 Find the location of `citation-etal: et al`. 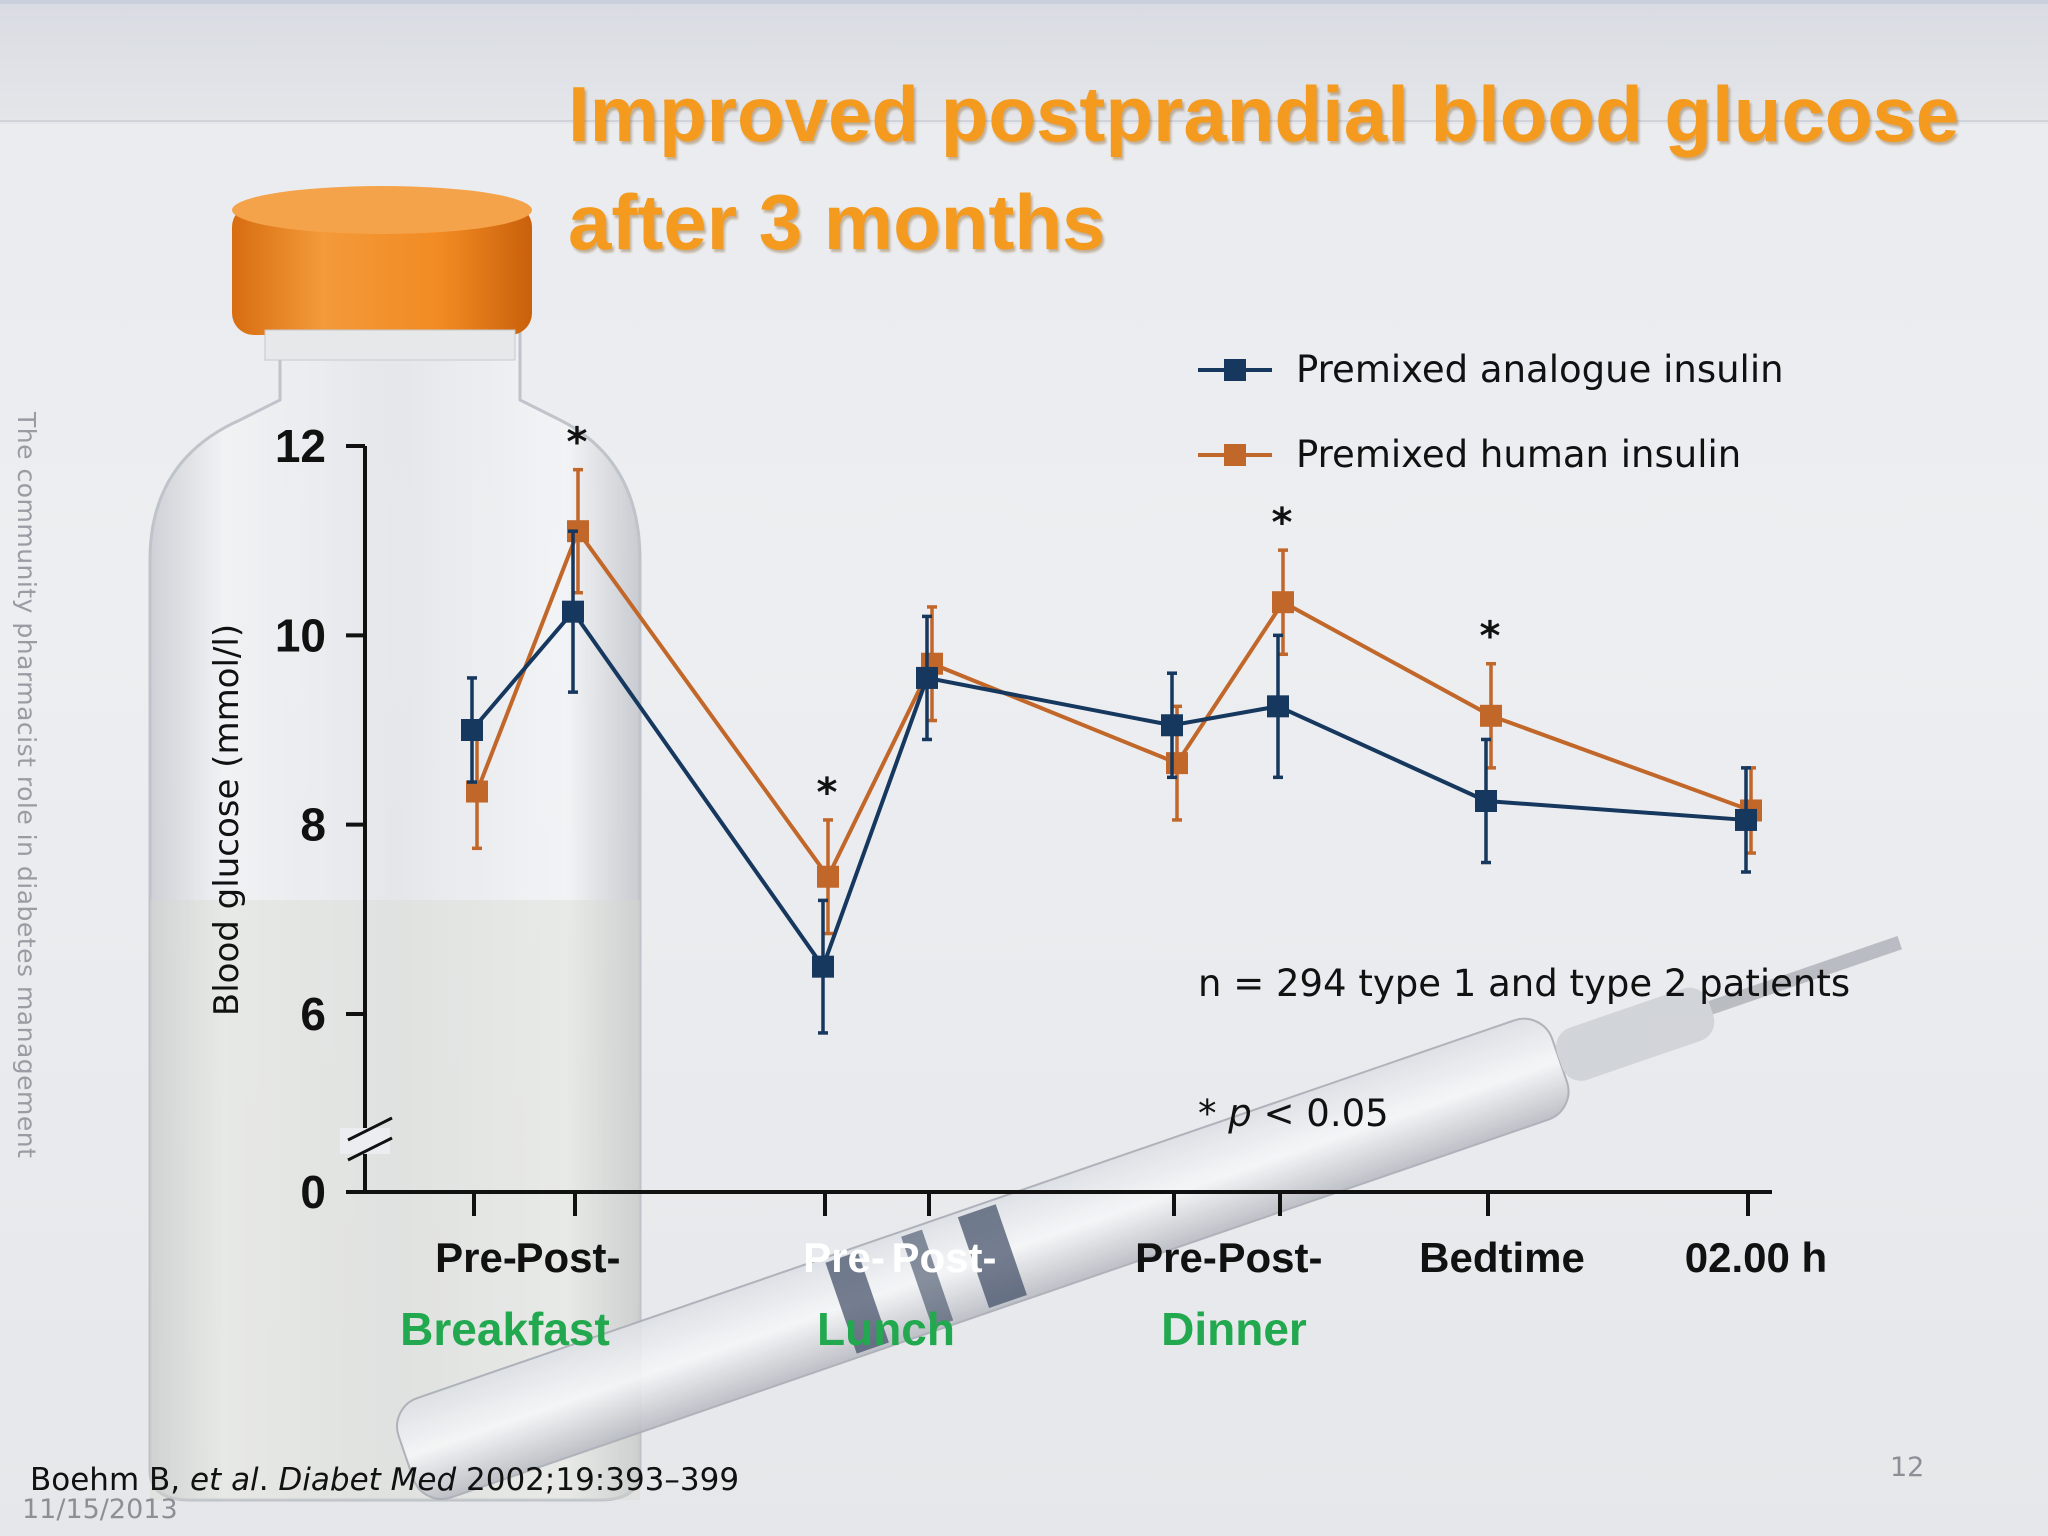

citation-etal: et al is located at coordinates (224, 1480).